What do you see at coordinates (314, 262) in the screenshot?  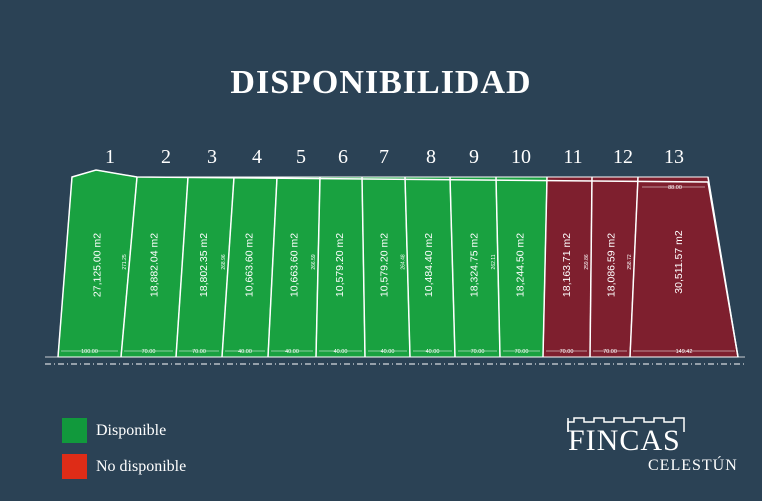 I see `lot-side-dimension: 266.59` at bounding box center [314, 262].